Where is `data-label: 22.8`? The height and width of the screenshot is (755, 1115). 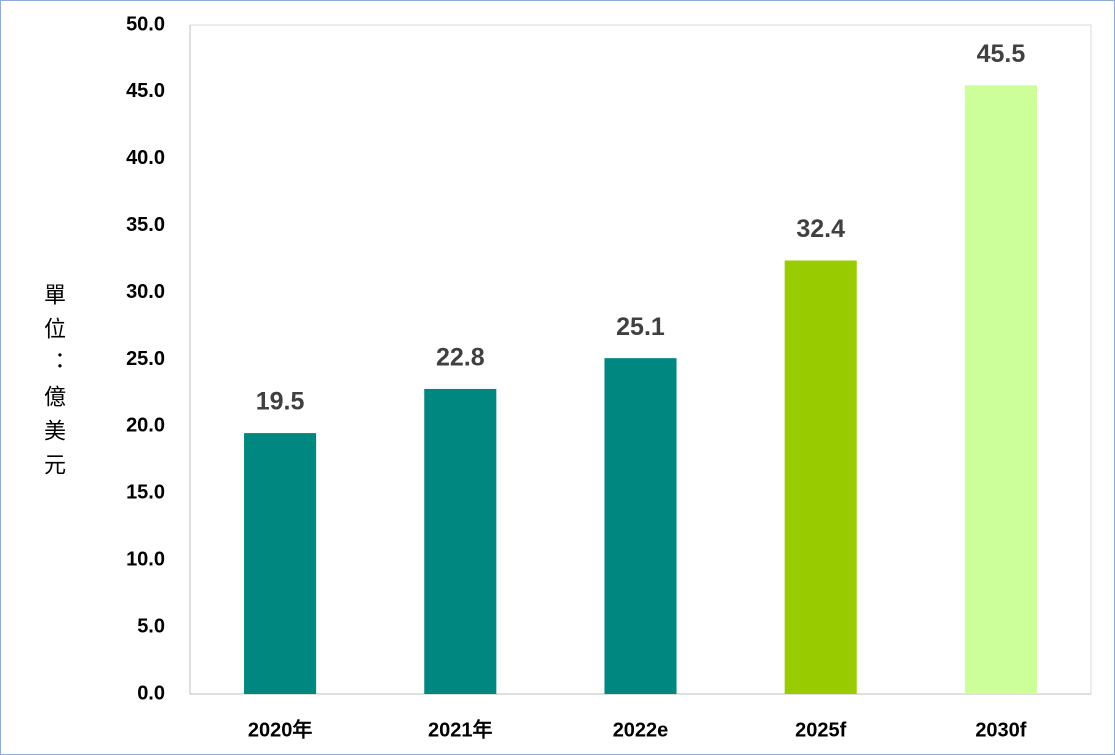 data-label: 22.8 is located at coordinates (460, 358).